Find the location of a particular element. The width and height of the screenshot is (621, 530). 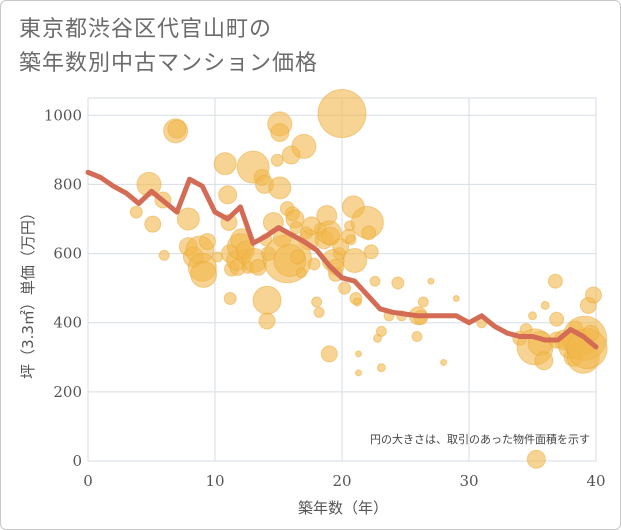

y-tick-label: 1000 is located at coordinates (63, 115).